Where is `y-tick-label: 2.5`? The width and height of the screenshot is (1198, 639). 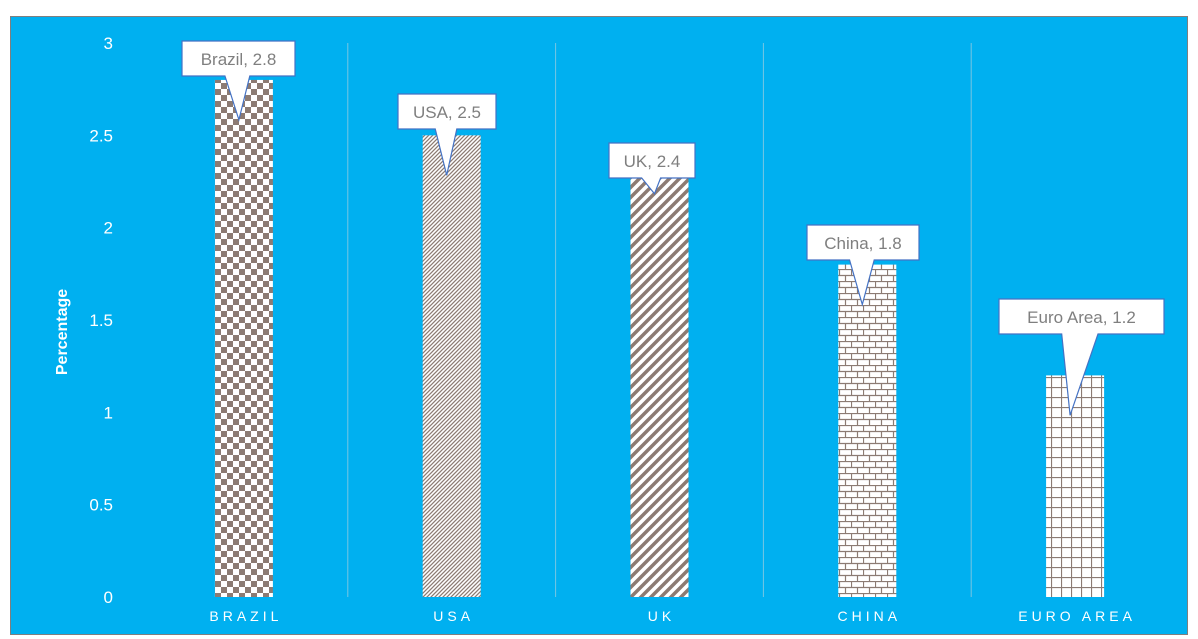
y-tick-label: 2.5 is located at coordinates (101, 135).